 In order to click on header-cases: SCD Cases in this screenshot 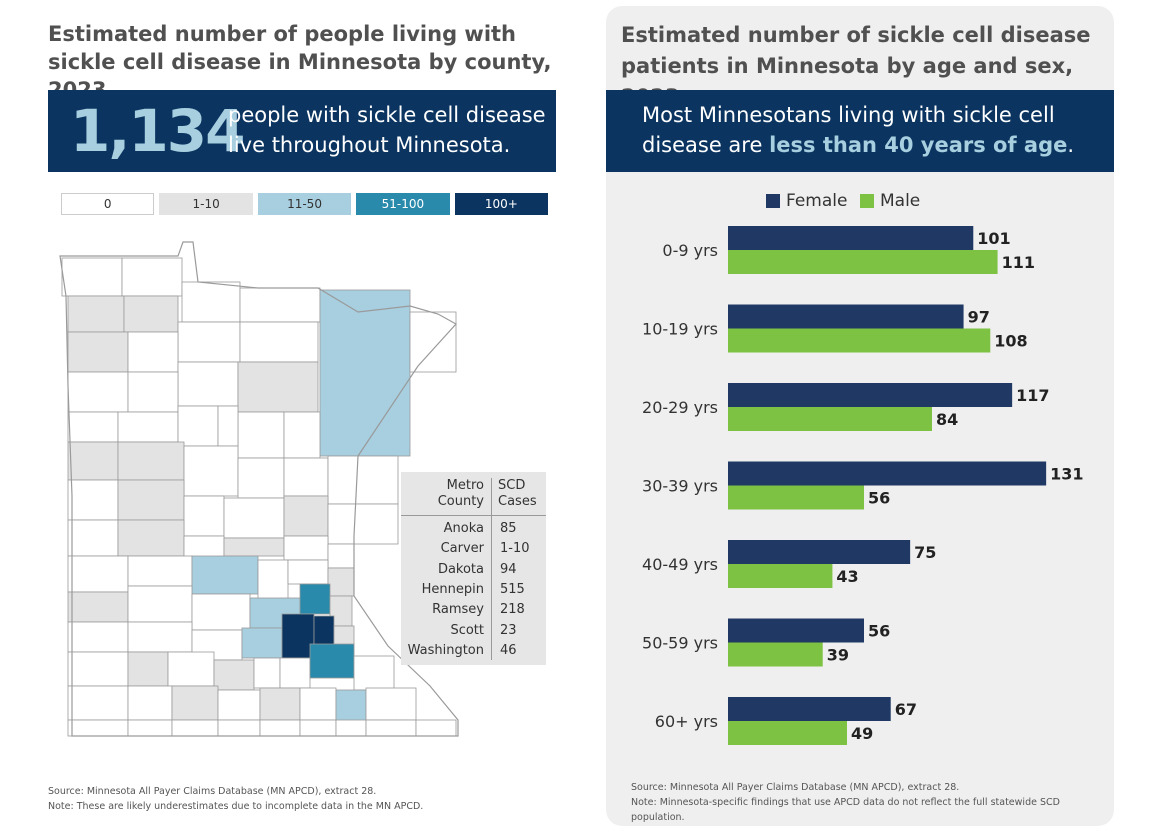, I will do `click(517, 493)`.